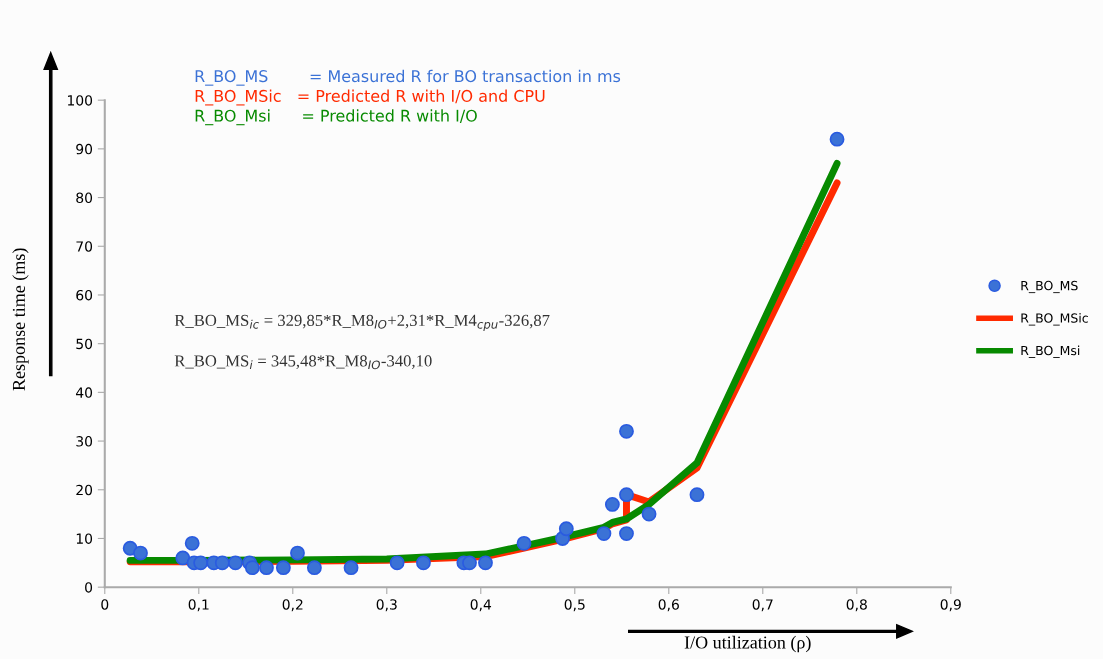  I want to click on annotation: R_BO_MSic = Predicted R with I/O and CPU, so click(370, 97).